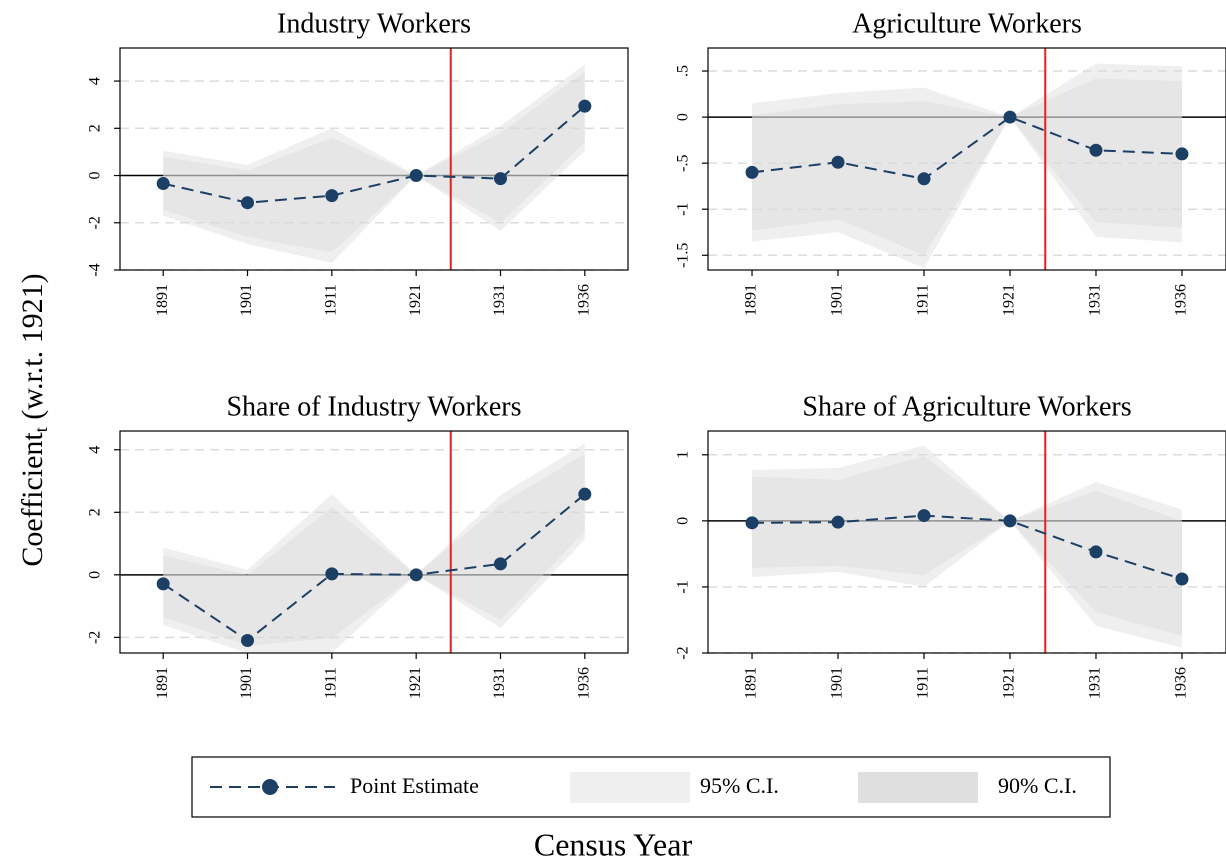  What do you see at coordinates (739, 785) in the screenshot?
I see `legend-label: 95% C.I.` at bounding box center [739, 785].